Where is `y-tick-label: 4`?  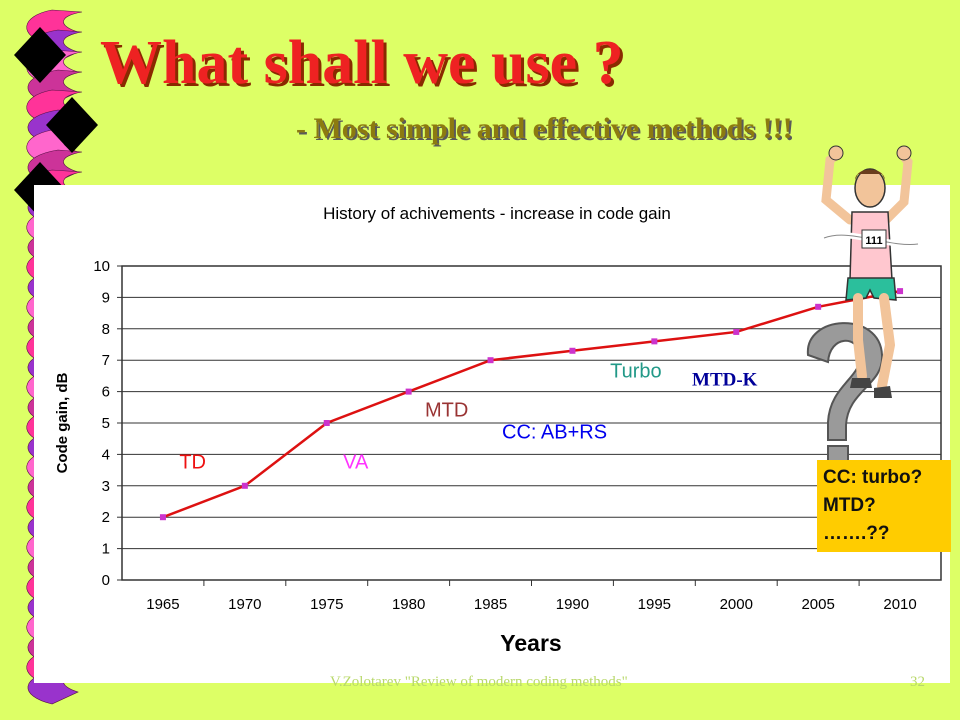
y-tick-label: 4 is located at coordinates (106, 454).